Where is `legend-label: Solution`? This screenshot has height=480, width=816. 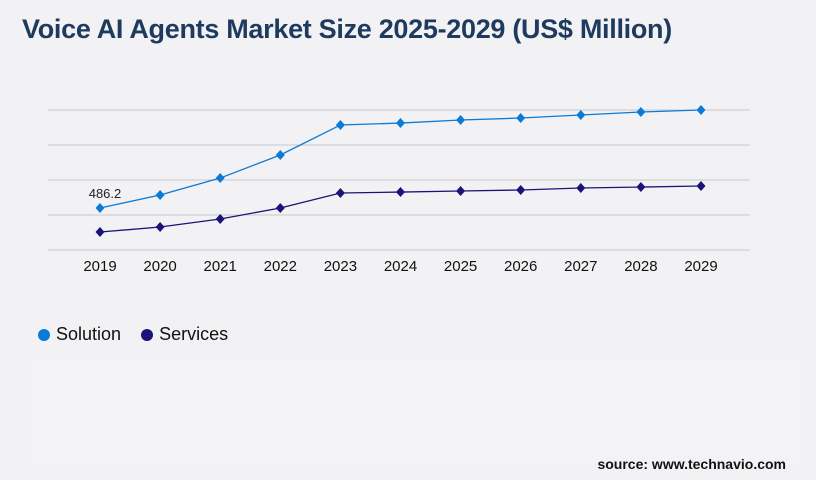
legend-label: Solution is located at coordinates (89, 334).